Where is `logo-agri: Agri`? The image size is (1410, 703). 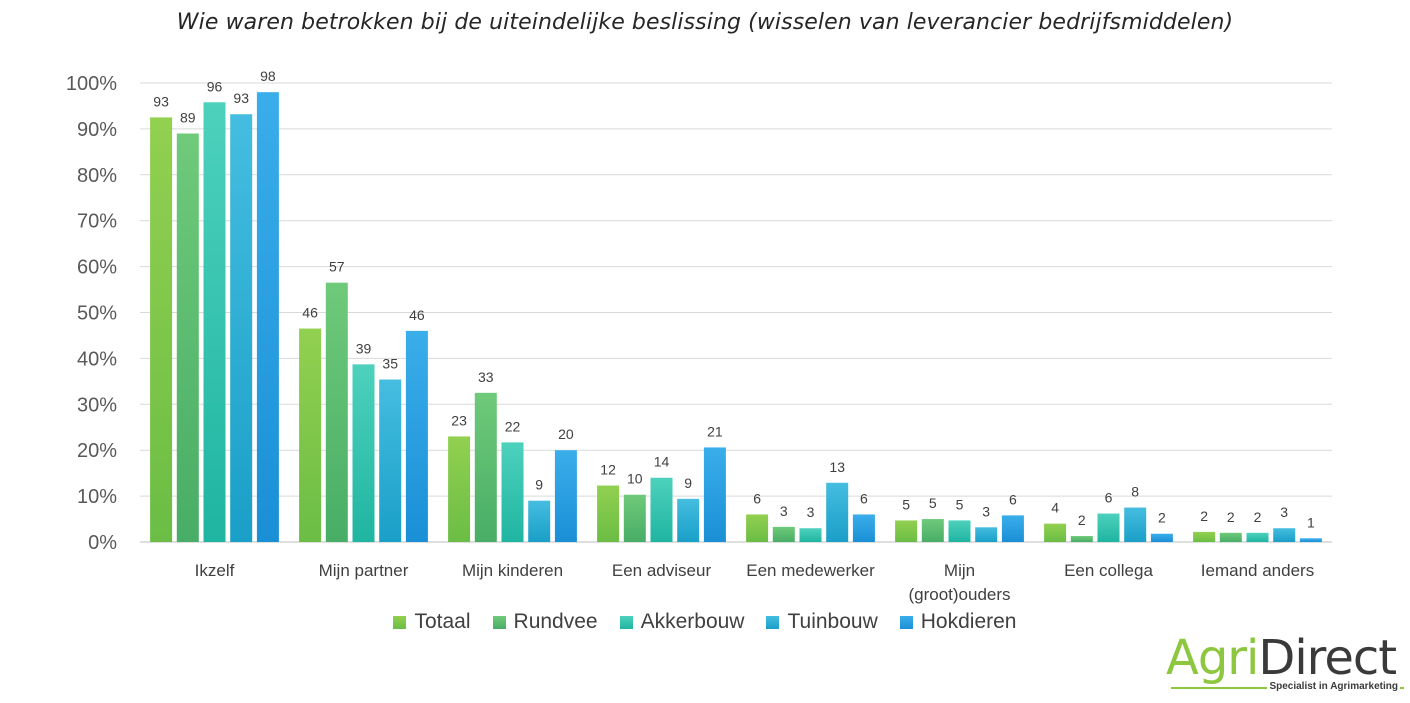
logo-agri: Agri is located at coordinates (1212, 658).